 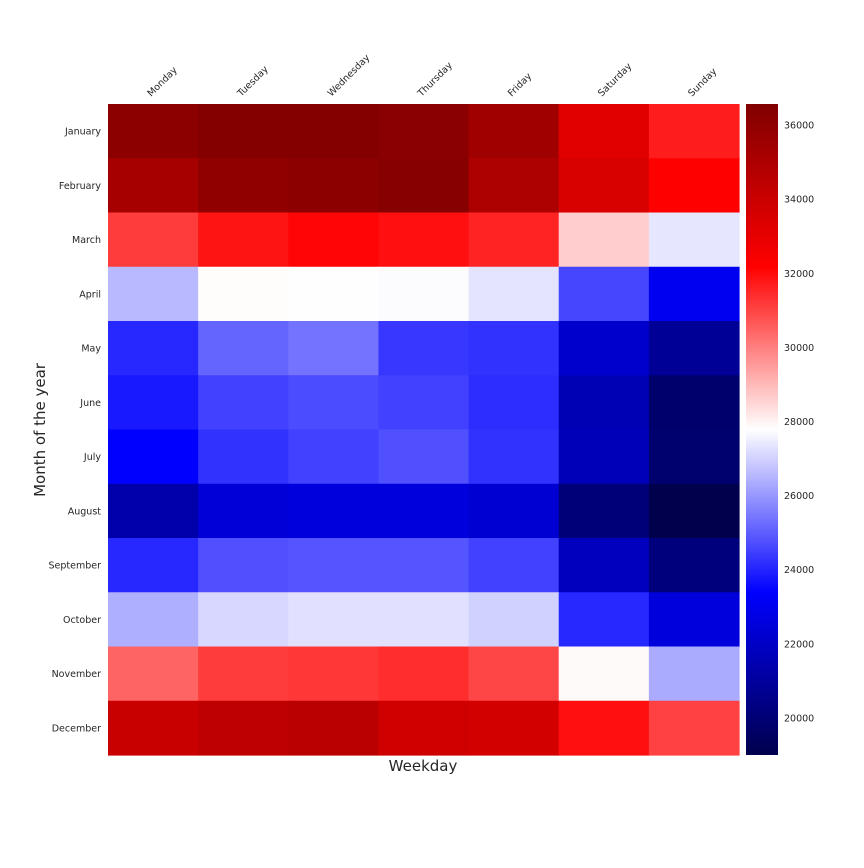 I want to click on colorbar-tick-label: 22000, so click(x=799, y=644).